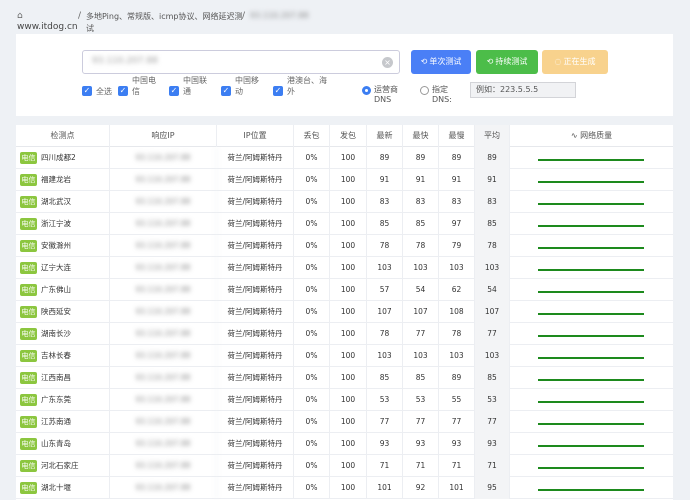 The height and width of the screenshot is (500, 690). What do you see at coordinates (344, 224) in the screenshot?
I see `table-row: 电信 浙江宁波 93.110.207.88 荷兰/阿姆斯特丹 0% 100 85 85 97 85` at bounding box center [344, 224].